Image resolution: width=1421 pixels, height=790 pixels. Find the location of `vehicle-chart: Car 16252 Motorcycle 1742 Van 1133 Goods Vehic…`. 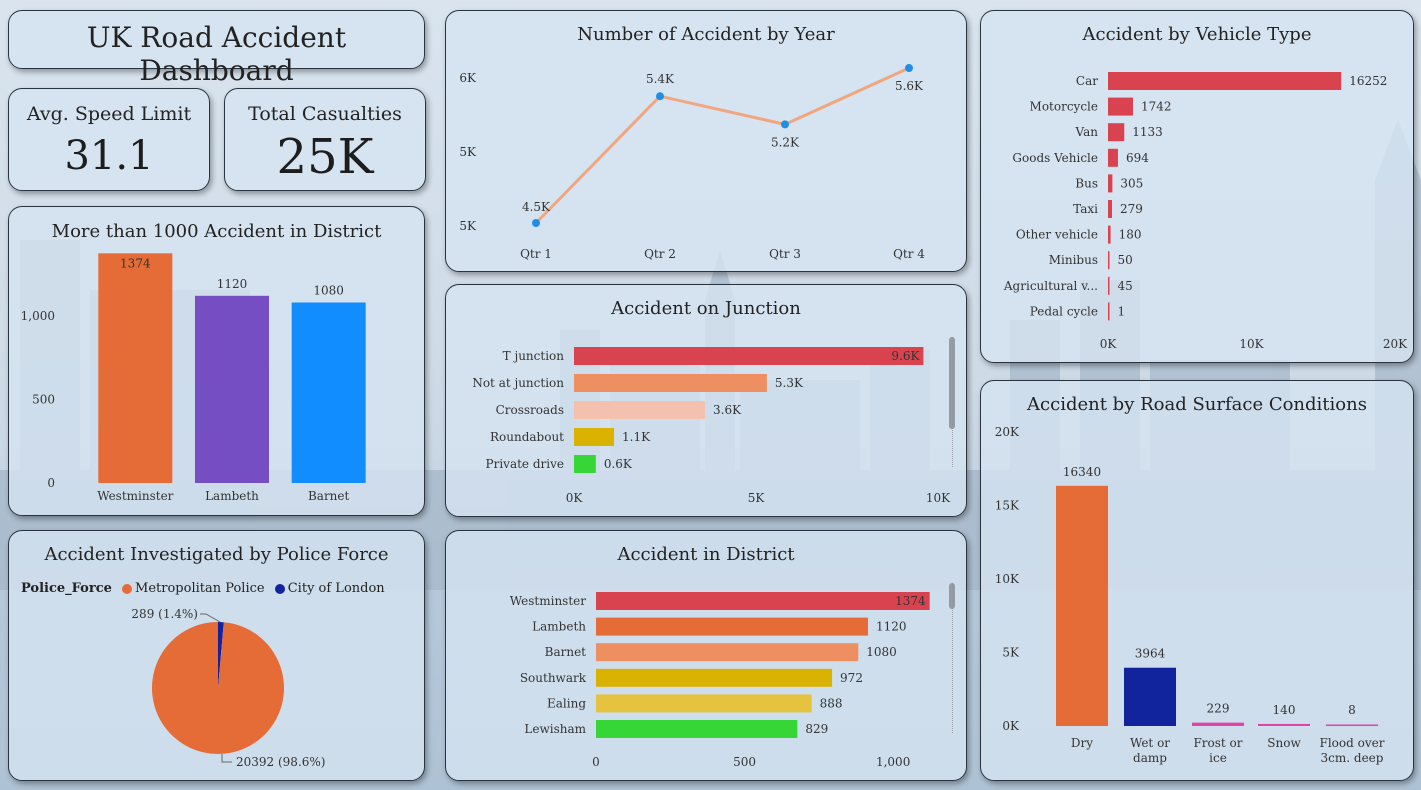

vehicle-chart: Car 16252 Motorcycle 1742 Van 1133 Goods Vehic… is located at coordinates (1198, 187).